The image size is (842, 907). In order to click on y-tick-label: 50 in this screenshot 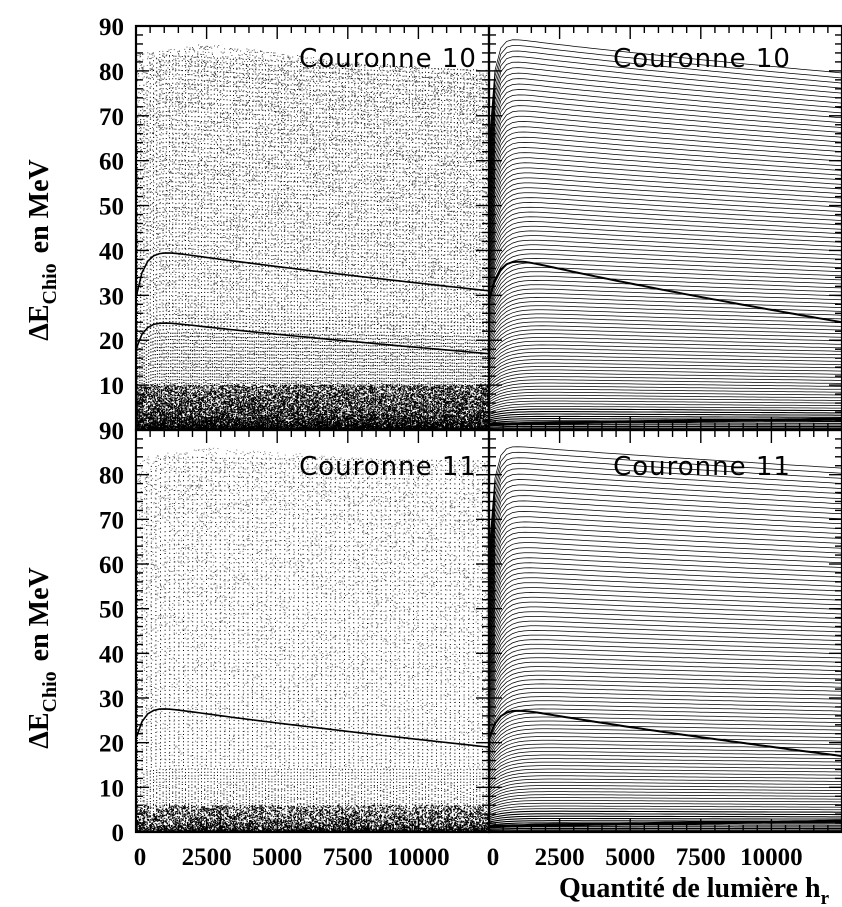, I will do `click(111, 610)`.